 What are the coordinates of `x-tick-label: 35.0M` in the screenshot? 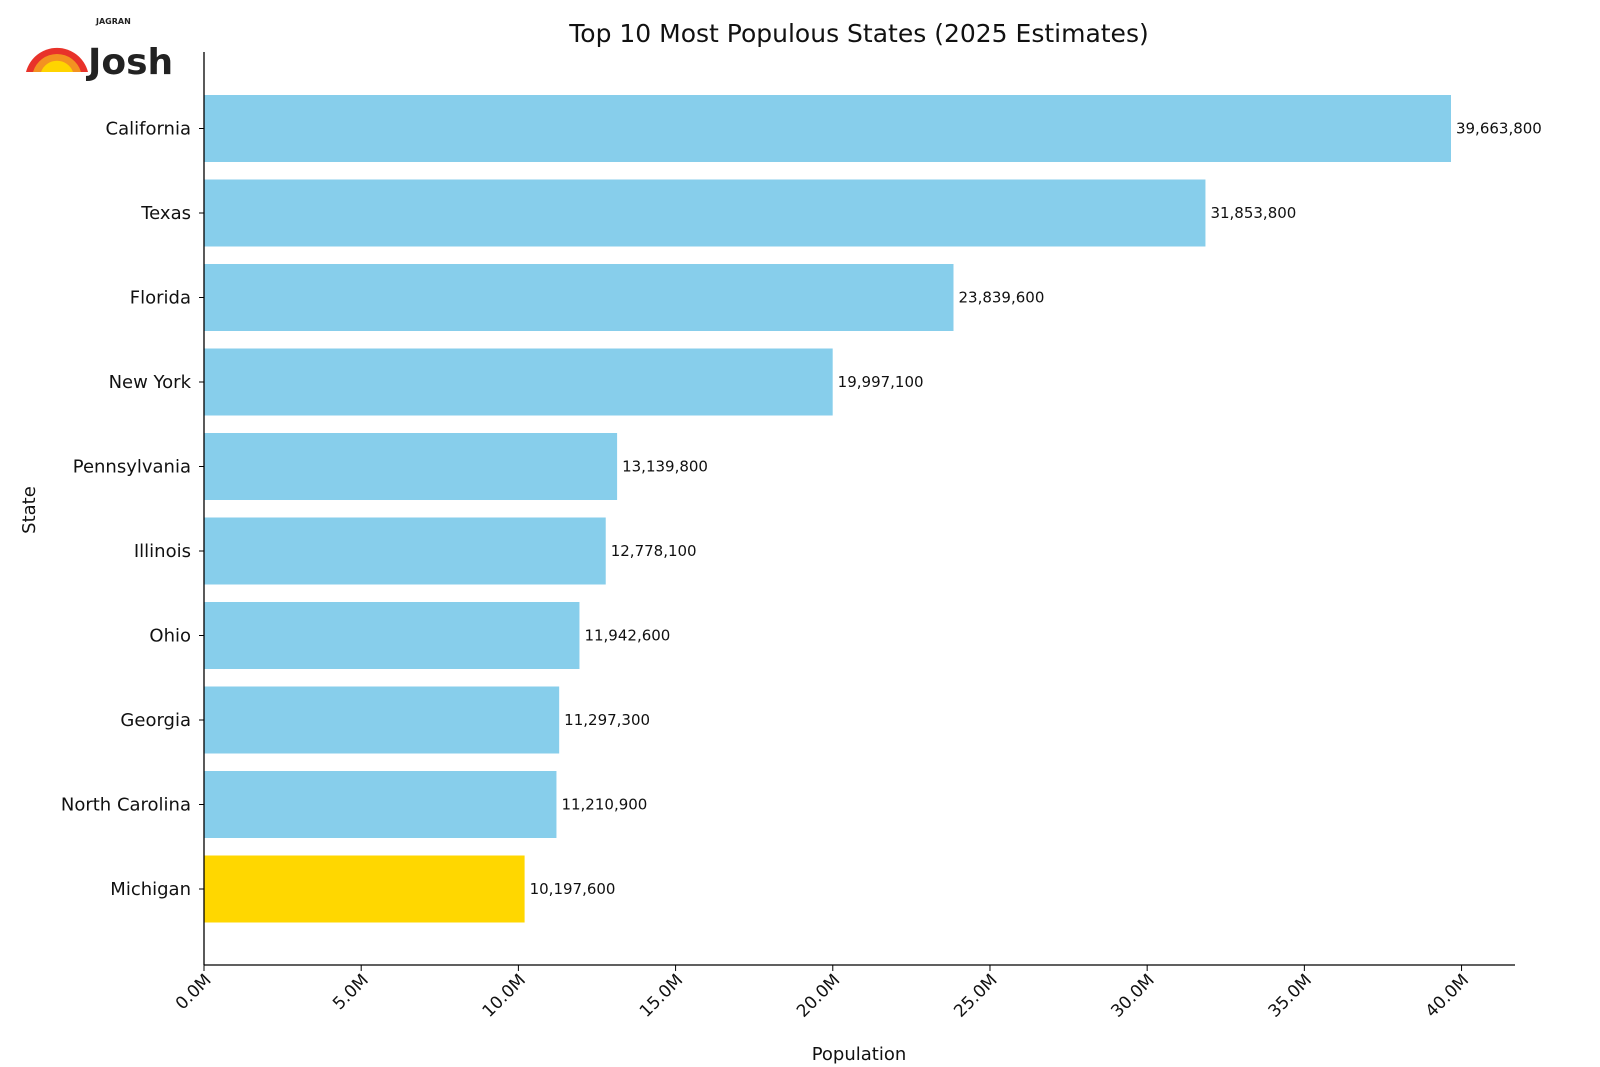 It's located at (1290, 995).